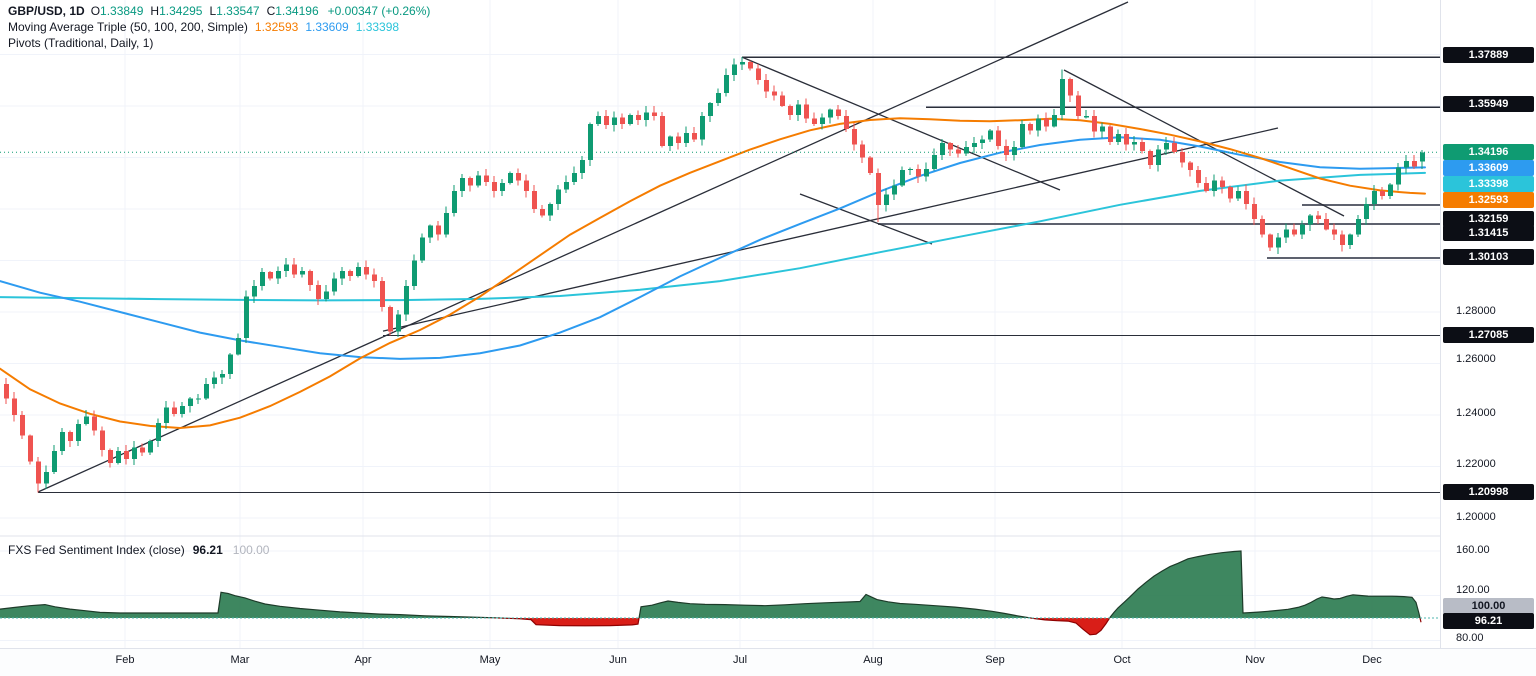 Image resolution: width=1536 pixels, height=676 pixels. I want to click on month-label-apr: Apr, so click(363, 660).